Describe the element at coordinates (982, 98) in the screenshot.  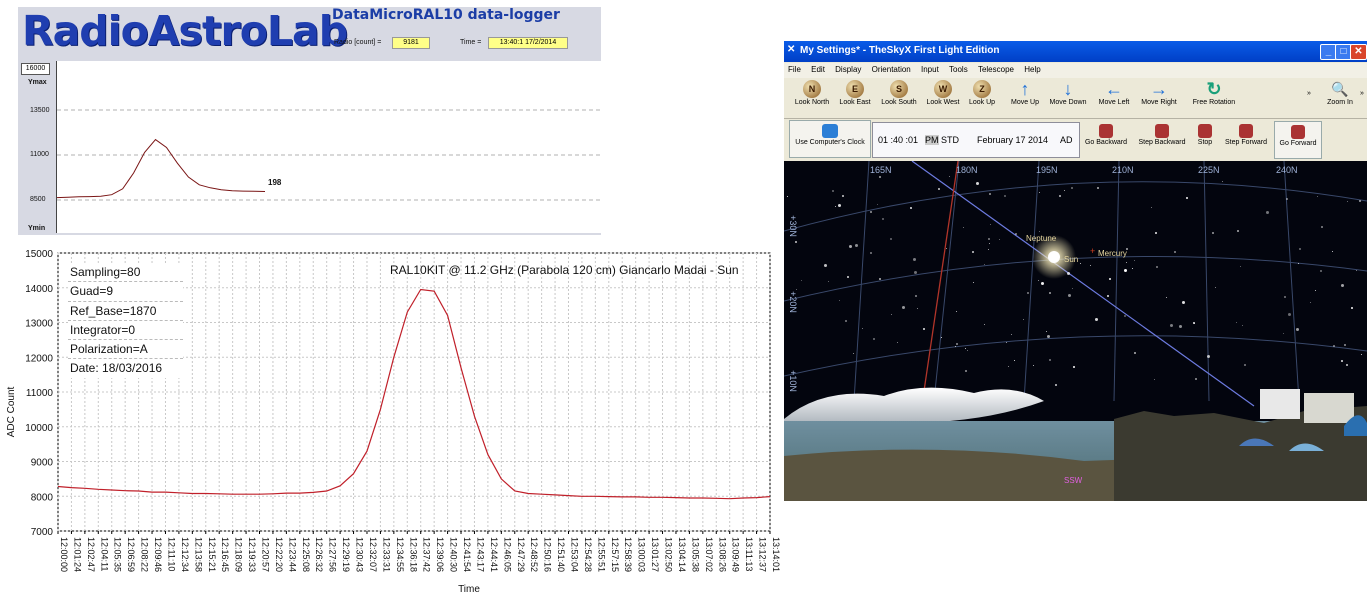
I see `look-up-button: Z Look Up` at that location.